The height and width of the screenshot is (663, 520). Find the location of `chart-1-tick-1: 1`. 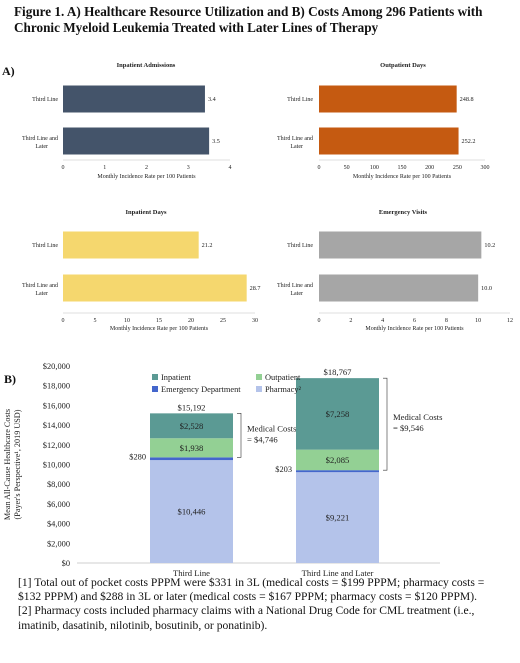

chart-1-tick-1: 1 is located at coordinates (104, 168).